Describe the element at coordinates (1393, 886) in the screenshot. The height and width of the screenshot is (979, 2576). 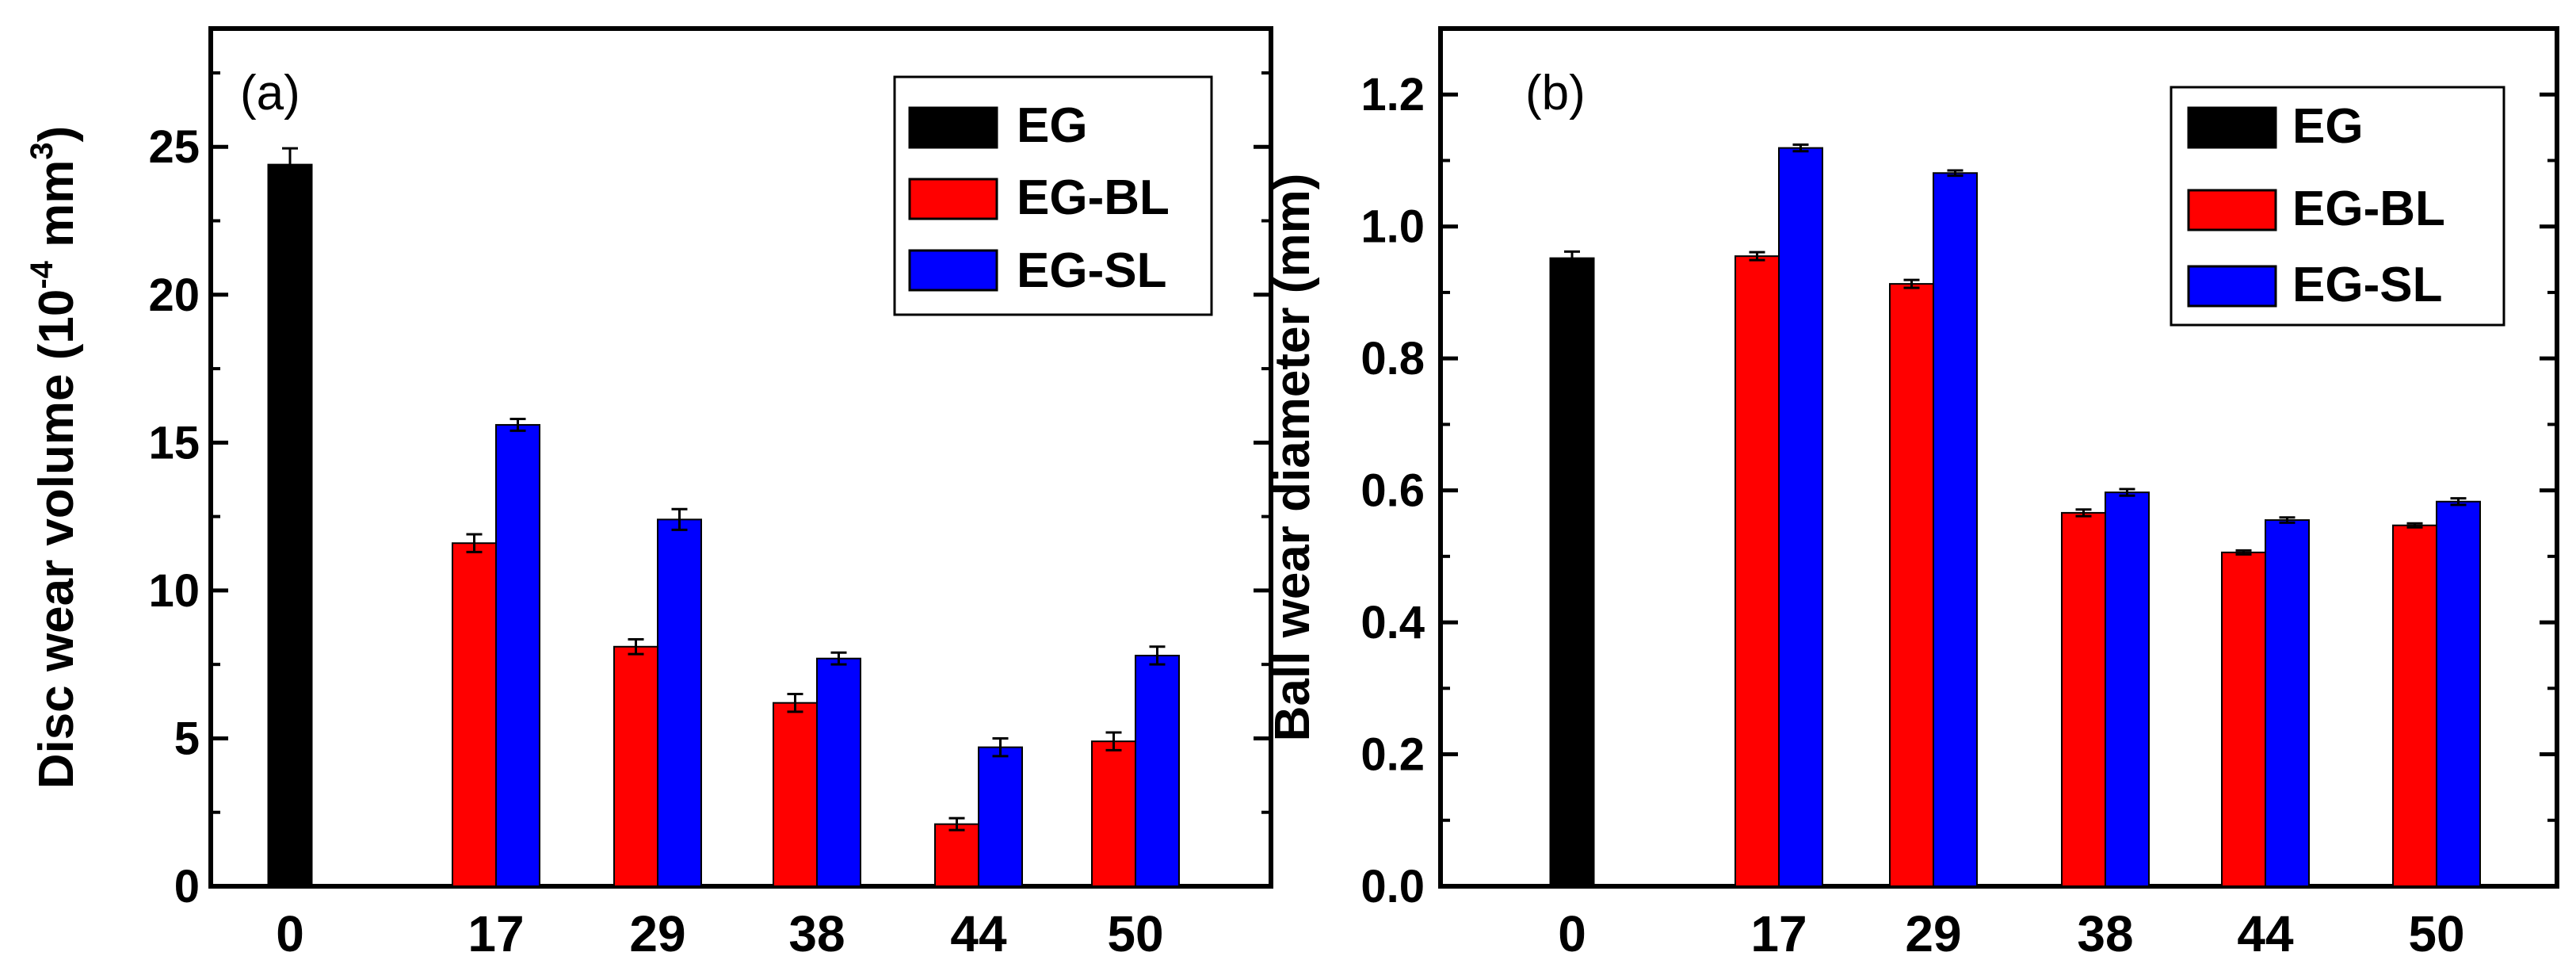
I see `y-tick-label: 0.0` at that location.